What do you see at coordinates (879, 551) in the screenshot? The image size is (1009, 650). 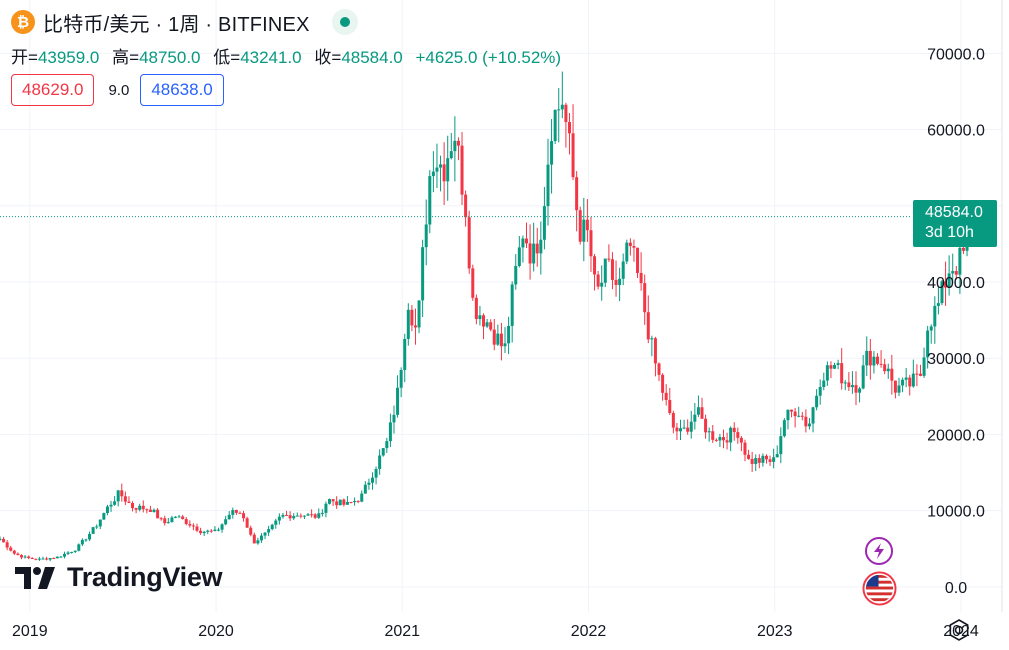 I see `lightning-icon` at bounding box center [879, 551].